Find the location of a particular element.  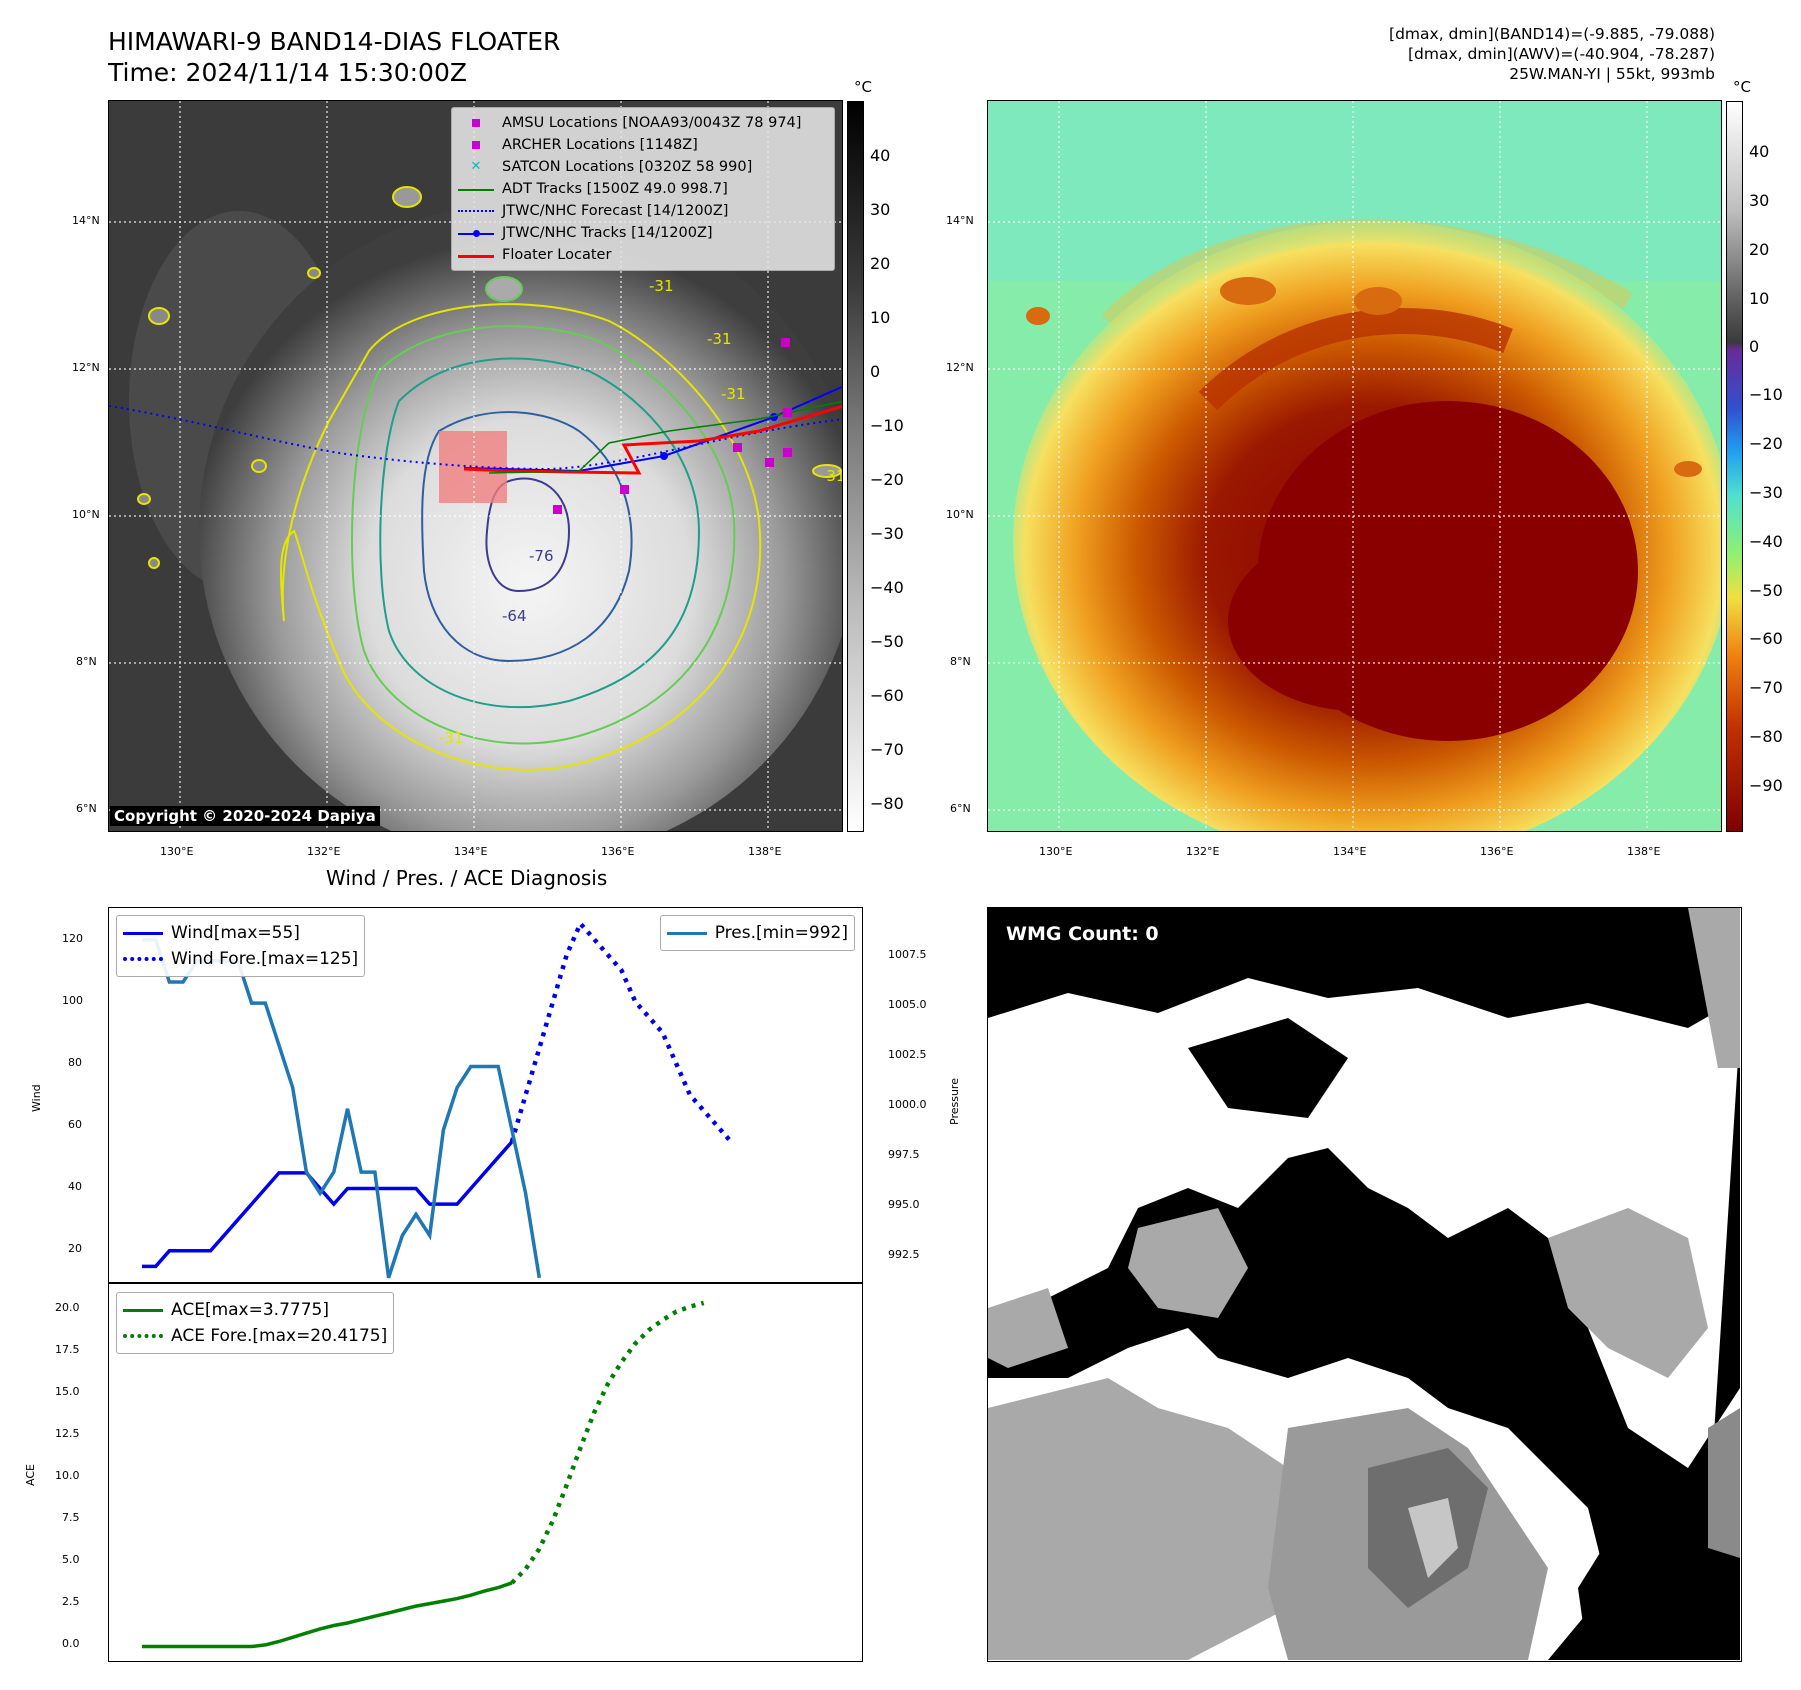

ir-cb-tick: 40 is located at coordinates (880, 155).